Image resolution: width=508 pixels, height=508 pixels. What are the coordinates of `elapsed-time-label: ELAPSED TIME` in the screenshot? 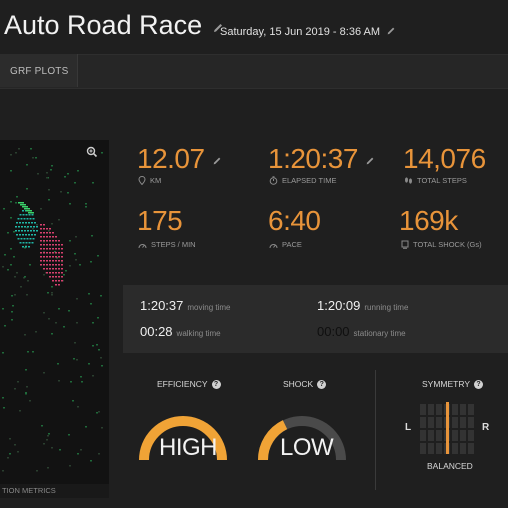 It's located at (302, 180).